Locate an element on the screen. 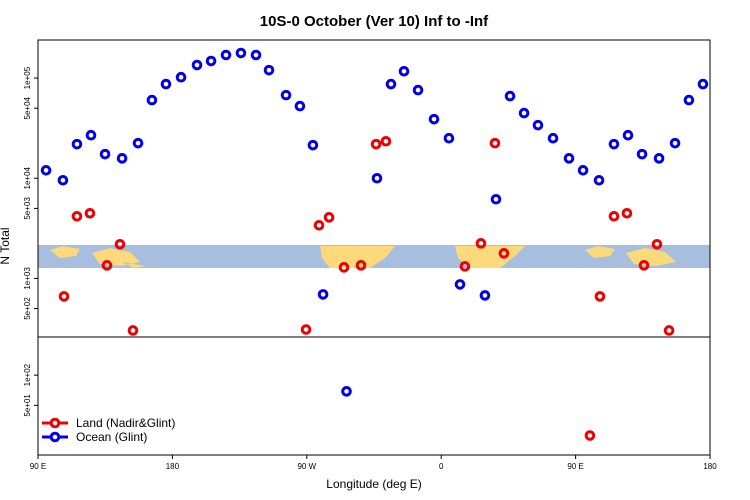 This screenshot has width=750, height=500. y-tick-label: 1e+04 is located at coordinates (27, 177).